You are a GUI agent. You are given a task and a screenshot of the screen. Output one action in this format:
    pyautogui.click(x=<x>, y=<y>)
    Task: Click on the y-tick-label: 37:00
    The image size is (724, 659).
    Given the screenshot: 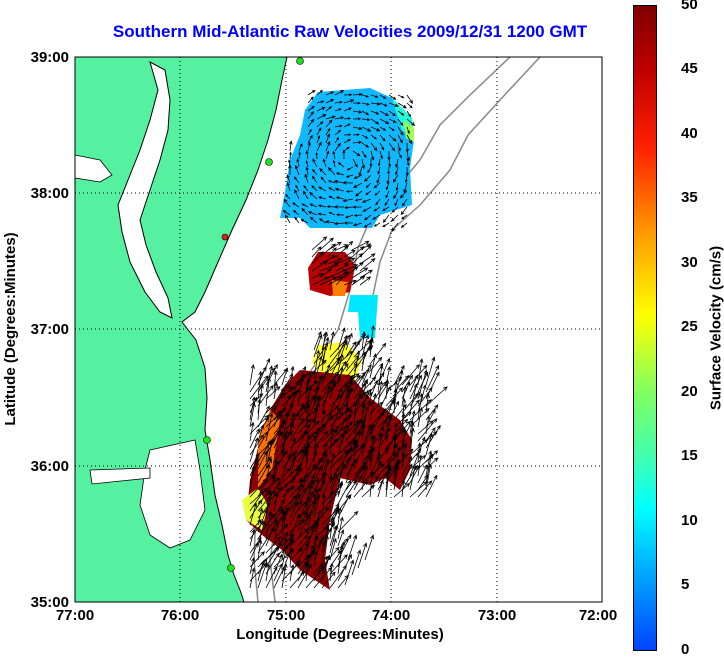 What is the action you would take?
    pyautogui.click(x=50, y=329)
    